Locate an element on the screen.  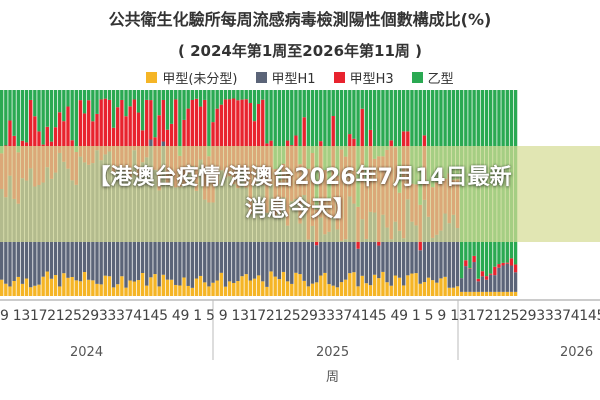
legend: 甲型(未分型) 甲型H1 甲型H3 乙型 is located at coordinates (300, 77).